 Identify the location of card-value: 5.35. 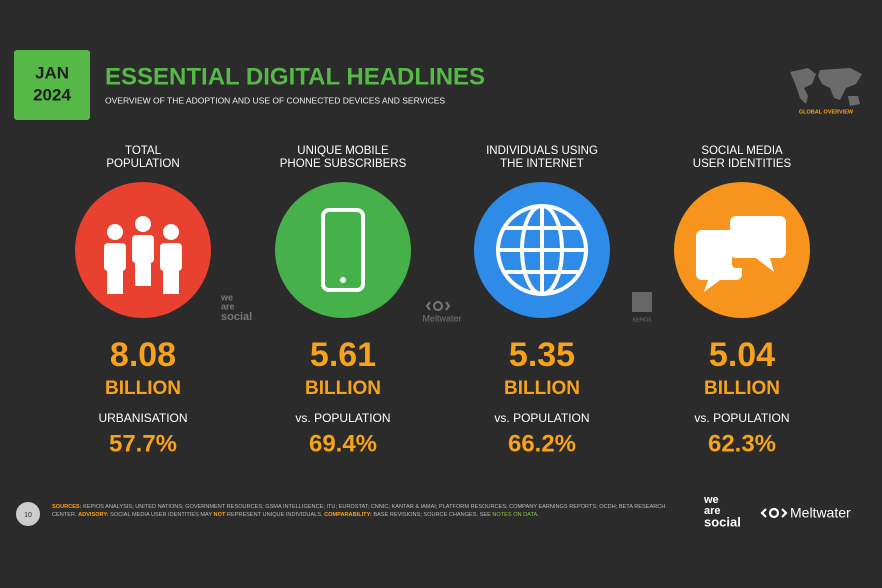
(542, 355).